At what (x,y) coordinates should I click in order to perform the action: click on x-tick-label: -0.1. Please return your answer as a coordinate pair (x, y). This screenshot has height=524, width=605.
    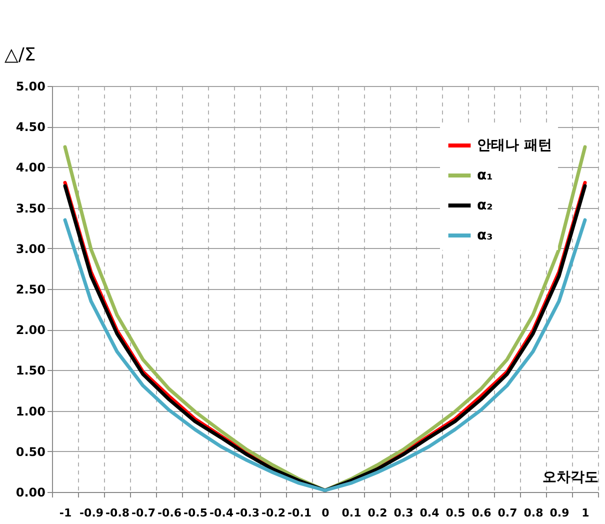
    Looking at the image, I should click on (299, 513).